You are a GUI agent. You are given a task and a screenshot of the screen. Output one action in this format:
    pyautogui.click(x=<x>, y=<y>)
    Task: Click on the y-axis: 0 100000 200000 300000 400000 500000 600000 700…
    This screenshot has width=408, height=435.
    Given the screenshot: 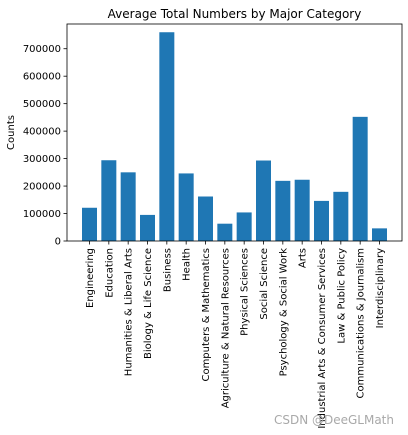 What is the action you would take?
    pyautogui.click(x=45, y=146)
    